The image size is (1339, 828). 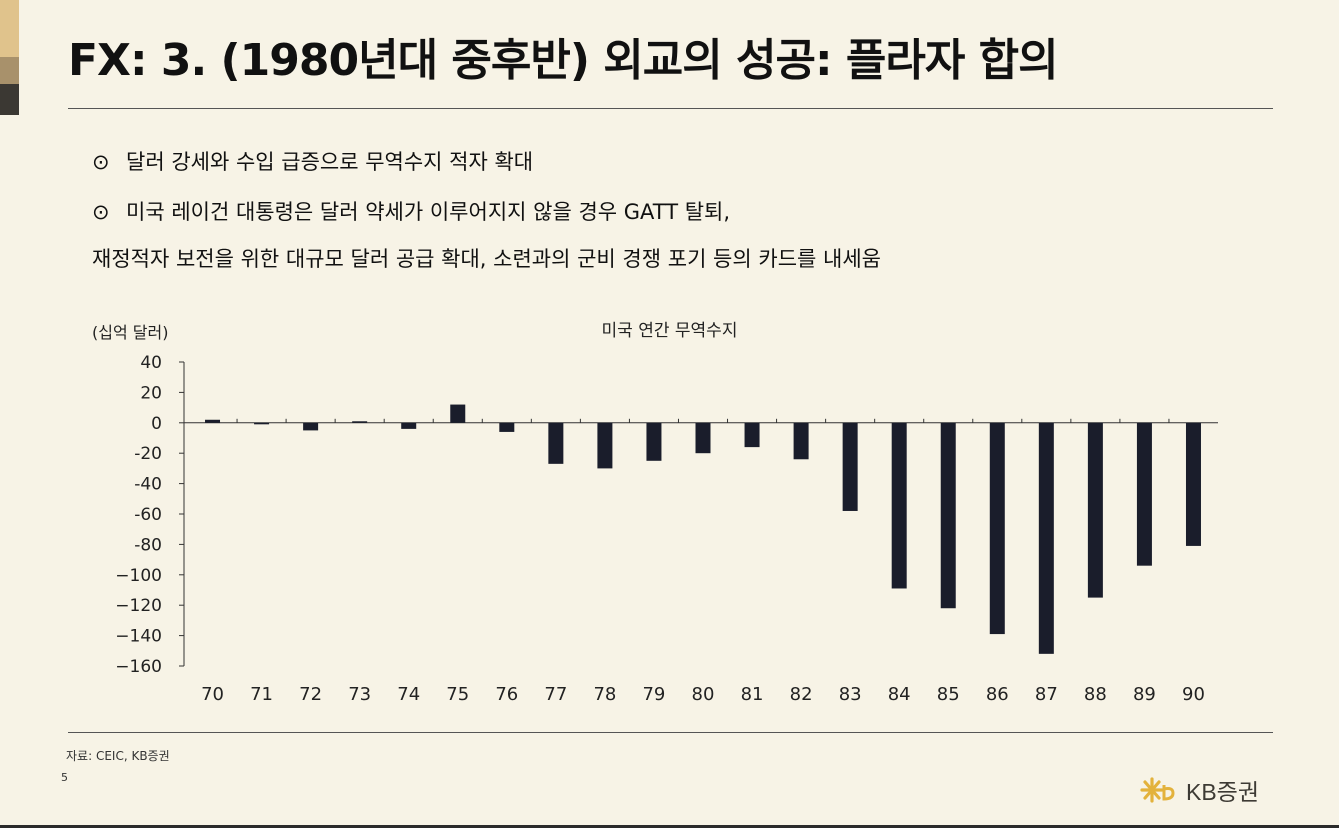 I want to click on chart-unit-label: (십억 달러), so click(x=130, y=332).